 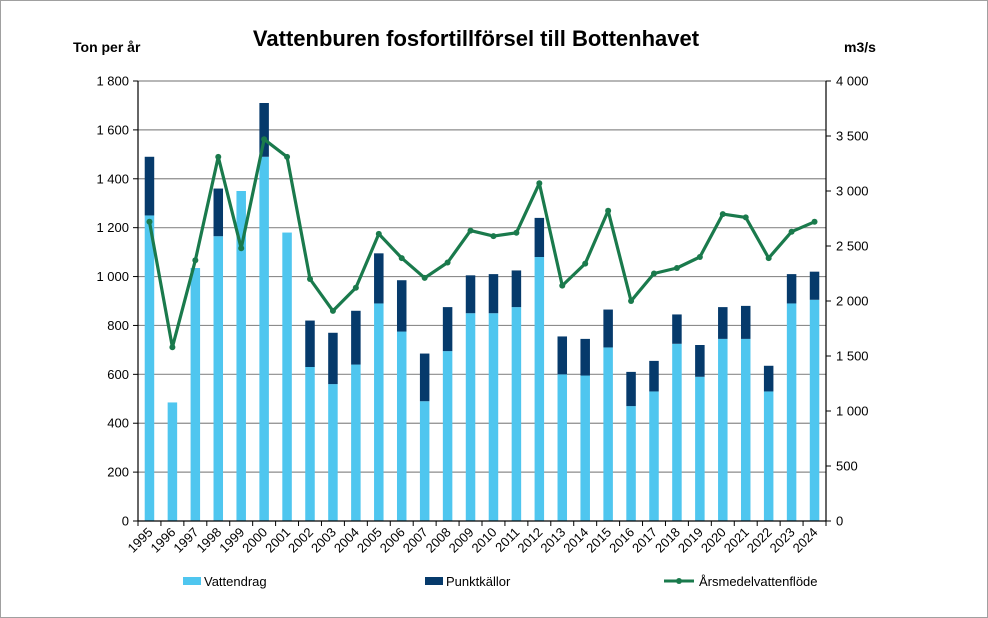 What do you see at coordinates (112, 276) in the screenshot?
I see `y-tick-label: 1 000` at bounding box center [112, 276].